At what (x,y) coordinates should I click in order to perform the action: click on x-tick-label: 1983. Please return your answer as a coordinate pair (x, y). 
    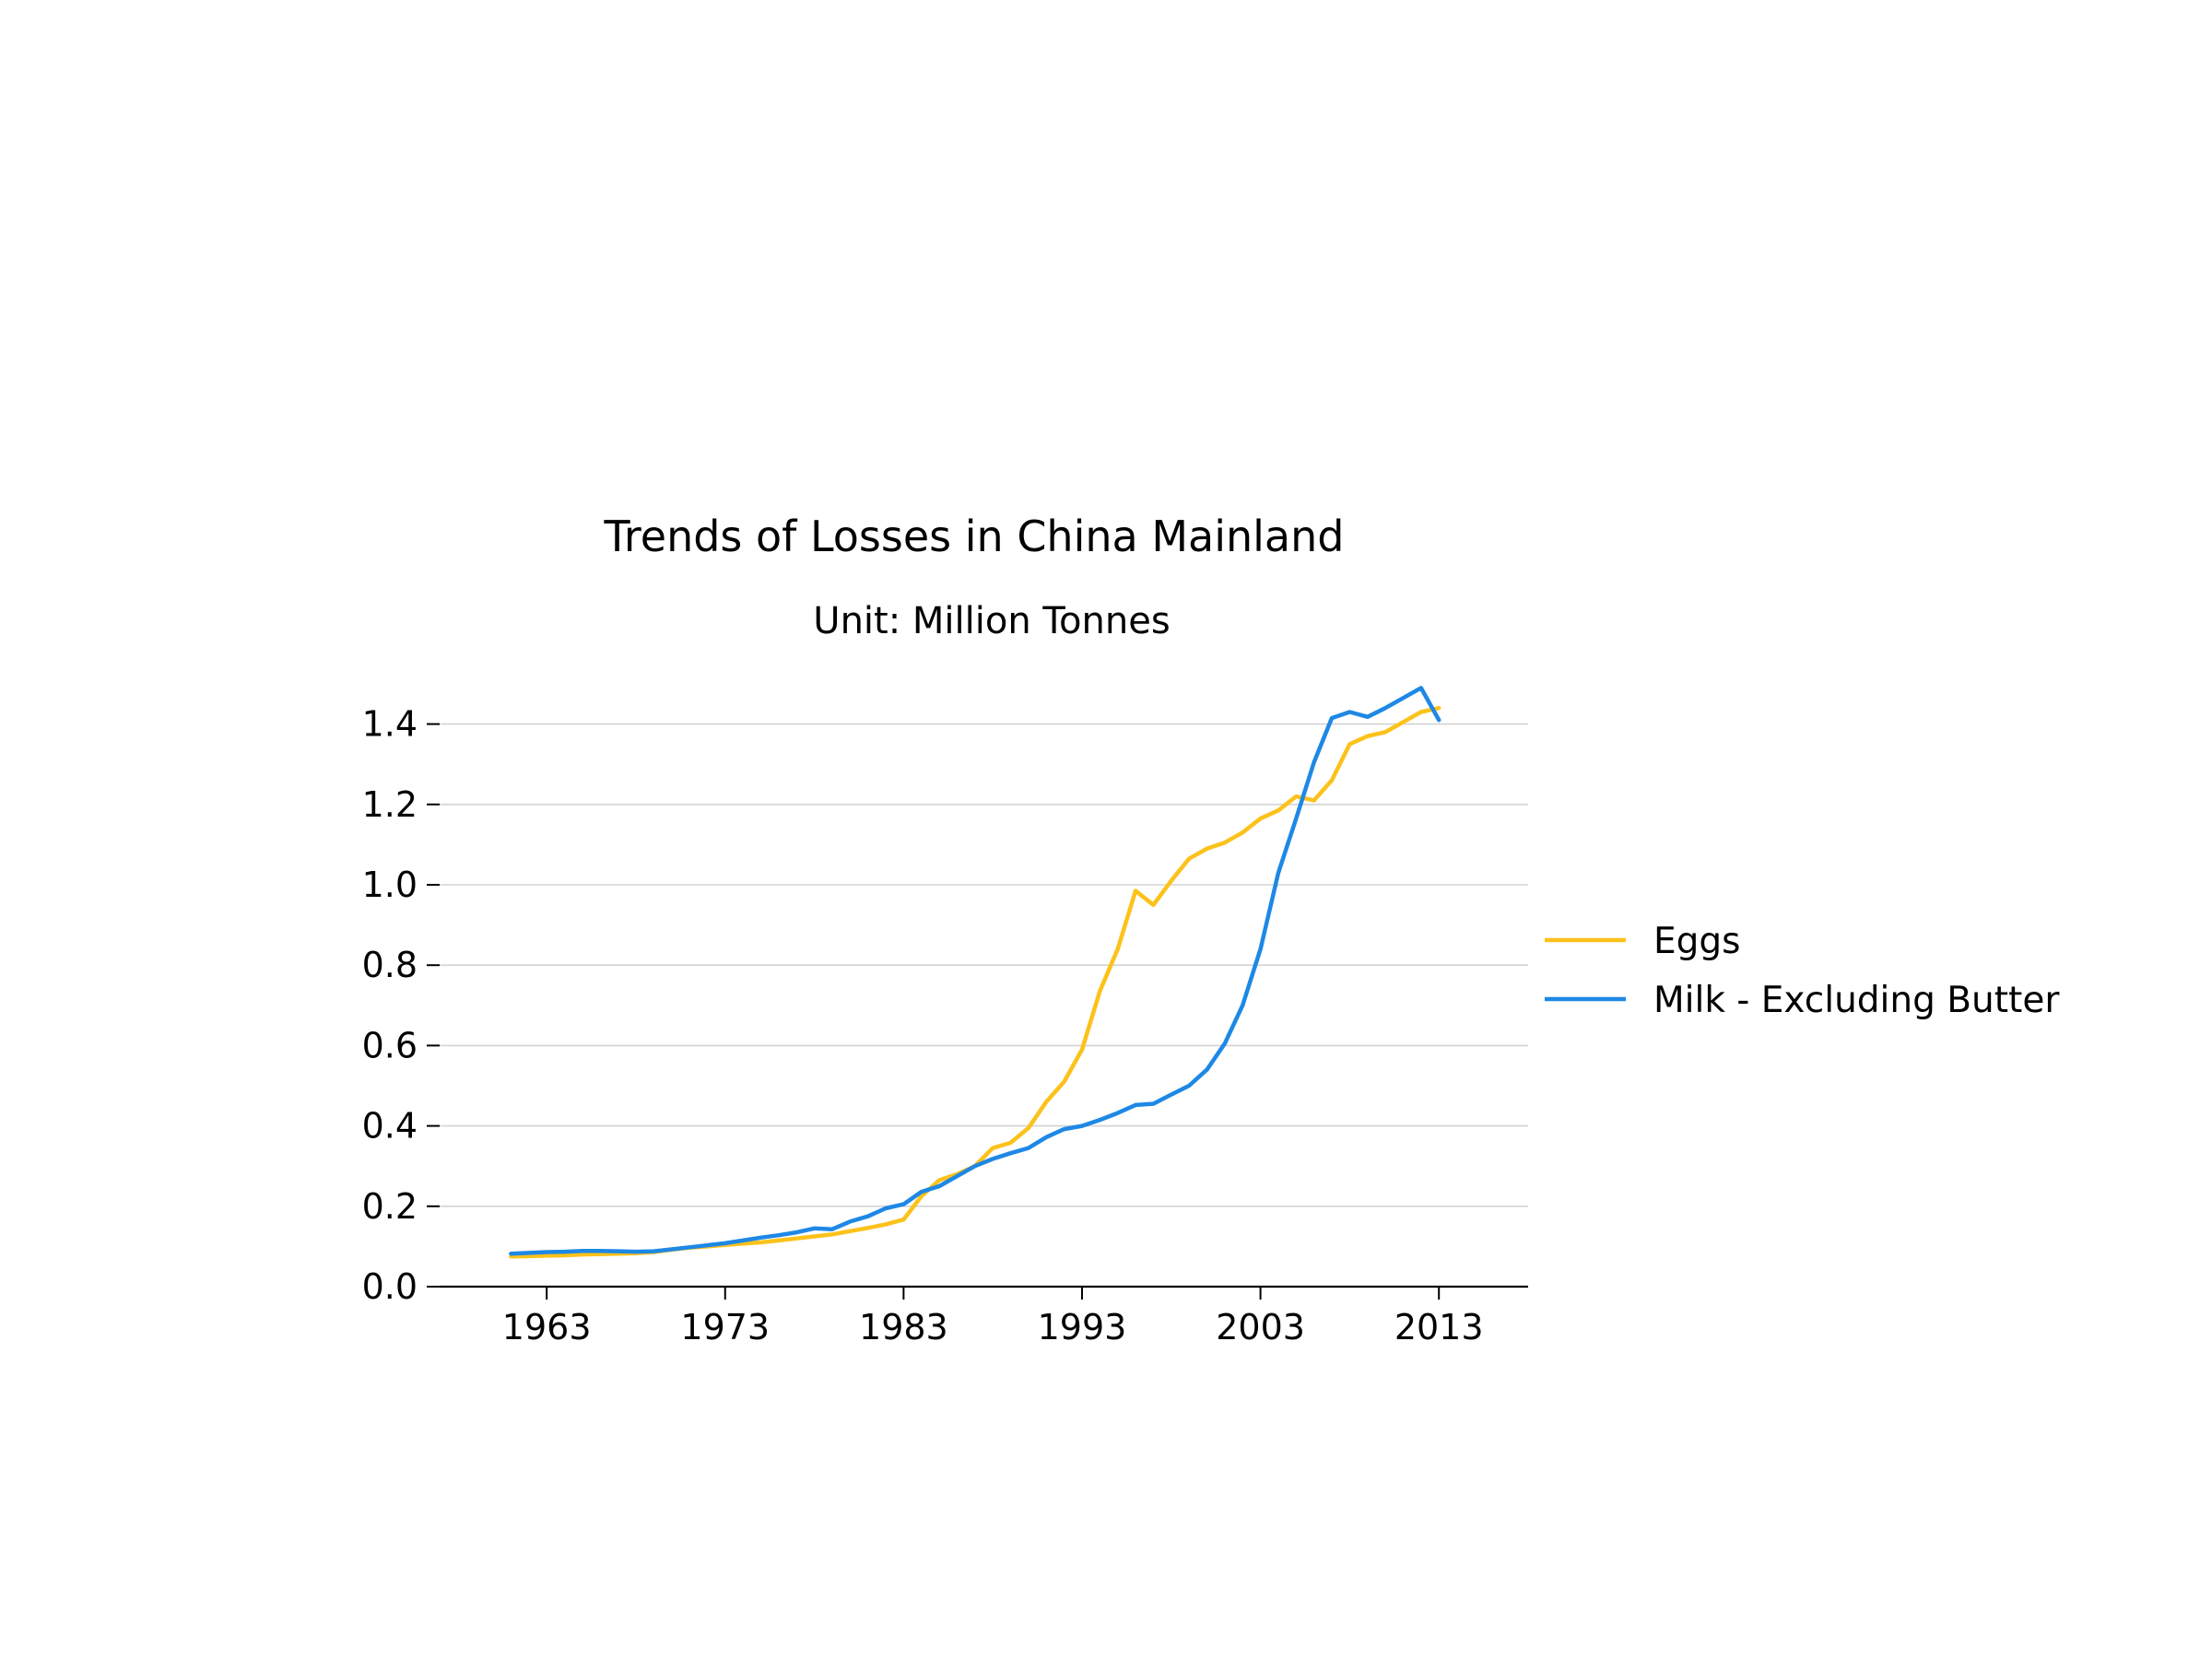
    Looking at the image, I should click on (903, 1327).